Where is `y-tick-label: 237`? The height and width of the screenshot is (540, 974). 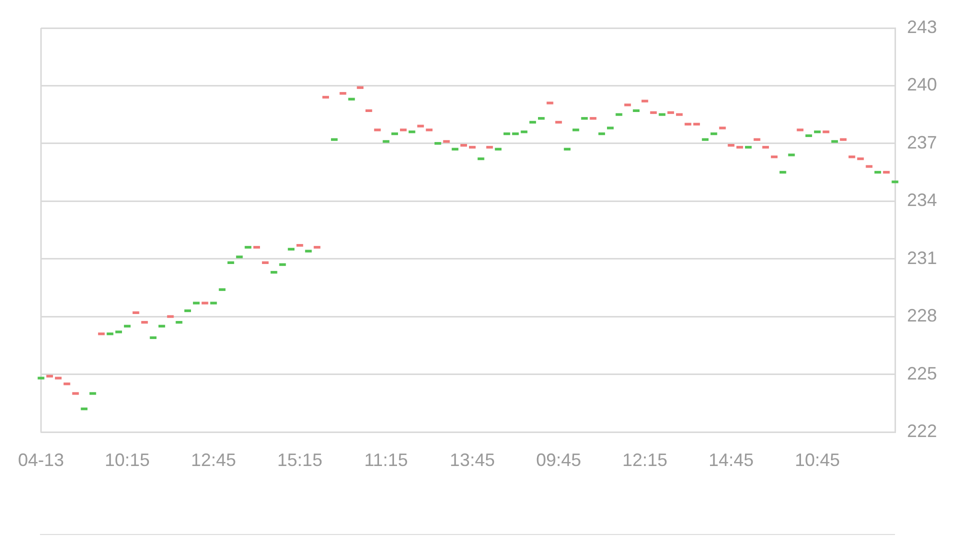 y-tick-label: 237 is located at coordinates (922, 142).